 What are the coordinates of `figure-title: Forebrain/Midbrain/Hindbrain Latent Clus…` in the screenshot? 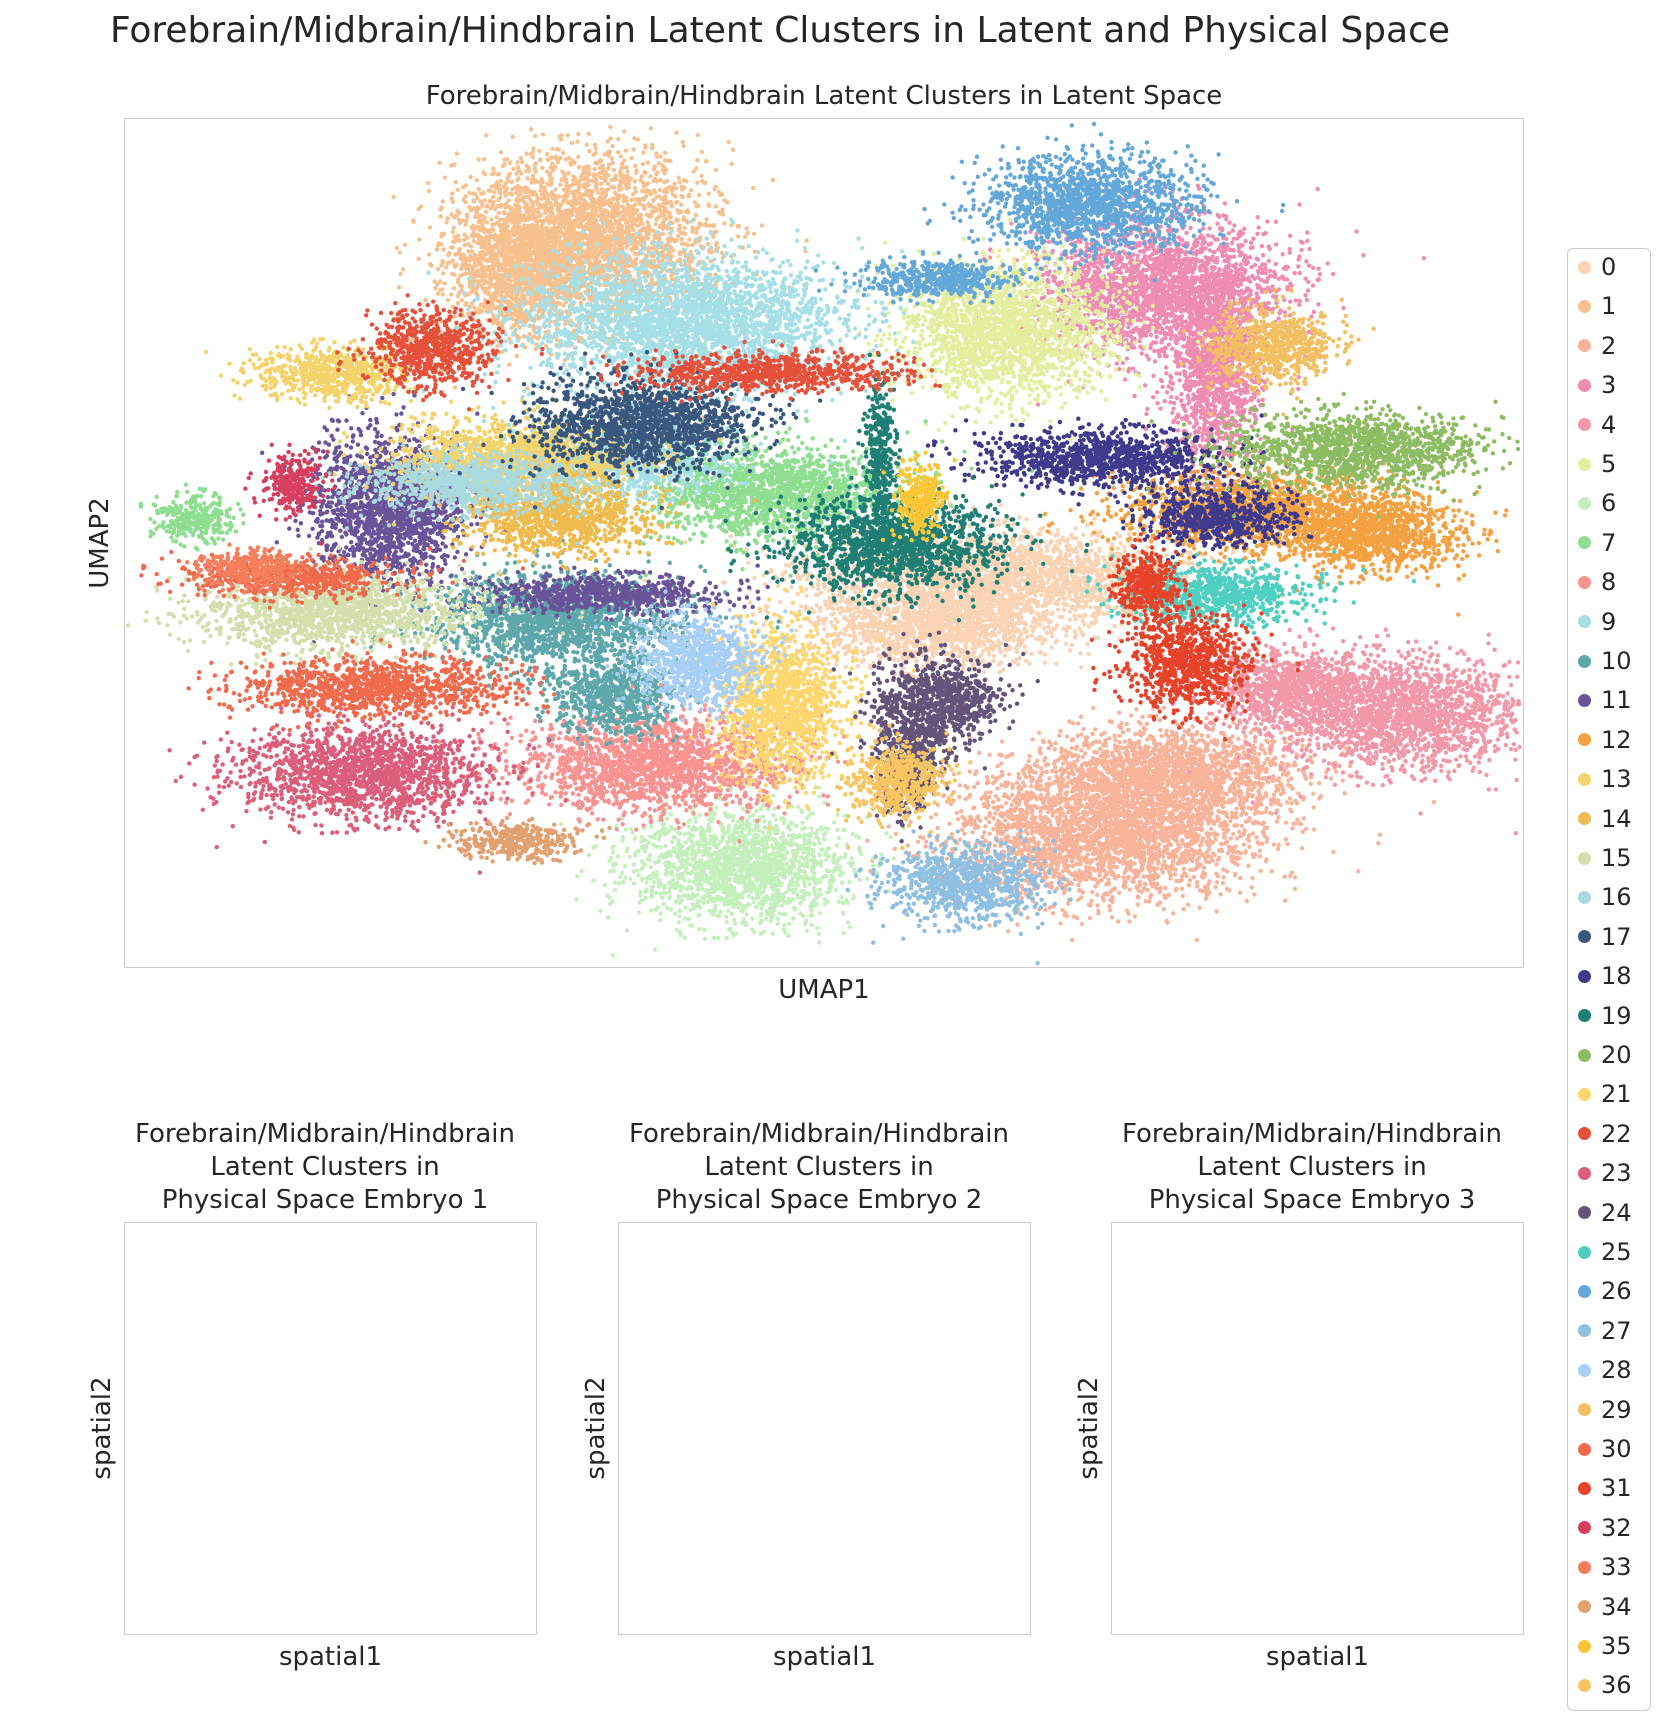 It's located at (780, 30).